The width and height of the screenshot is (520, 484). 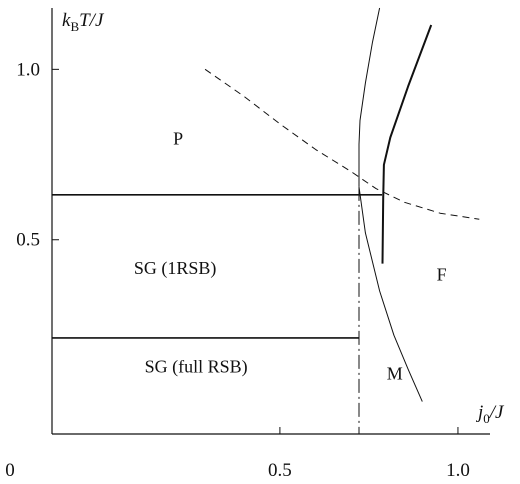 I want to click on region-label: F, so click(x=442, y=275).